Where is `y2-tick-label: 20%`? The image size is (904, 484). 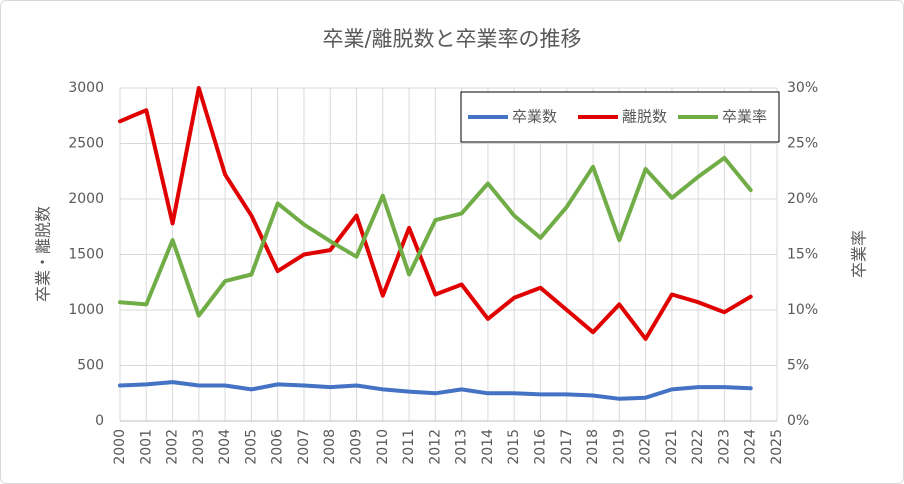 y2-tick-label: 20% is located at coordinates (802, 199).